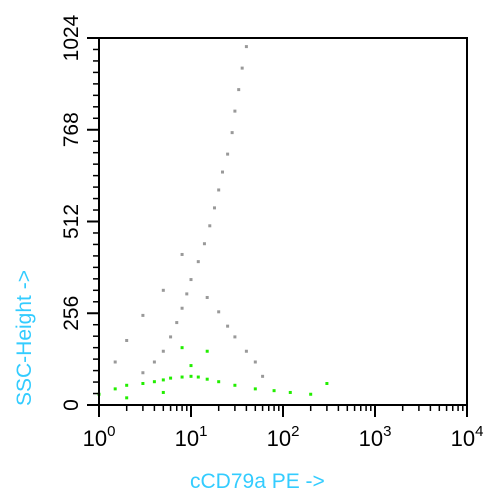  Describe the element at coordinates (71, 37) in the screenshot. I see `y-tick-label-4: 1024` at that location.